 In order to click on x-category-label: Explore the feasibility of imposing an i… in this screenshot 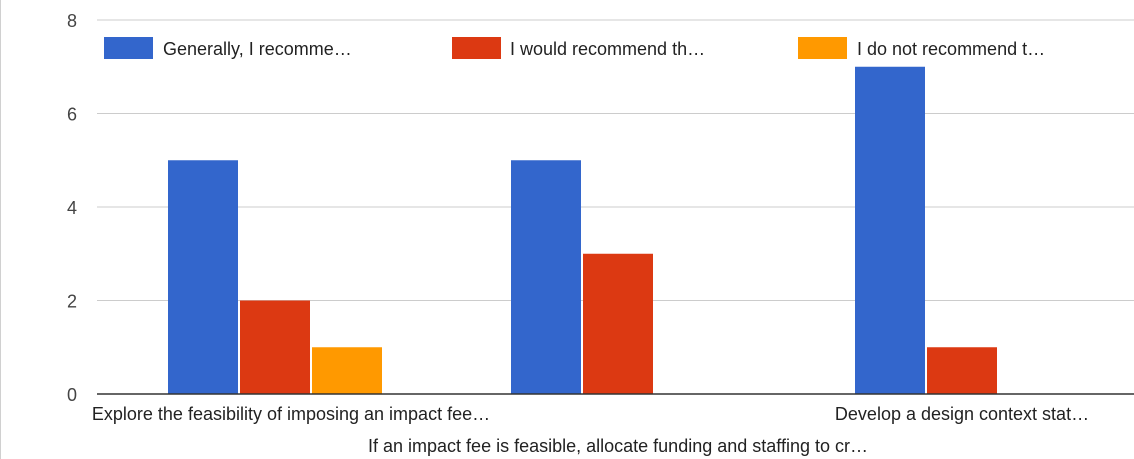, I will do `click(291, 414)`.